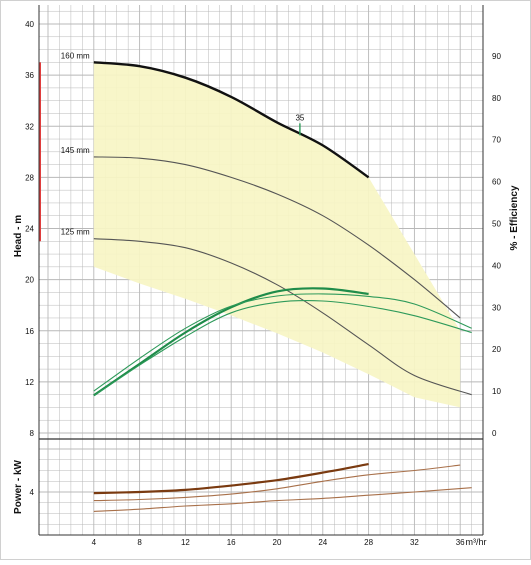 This screenshot has height=565, width=531. I want to click on x-tick-label: 32, so click(414, 542).